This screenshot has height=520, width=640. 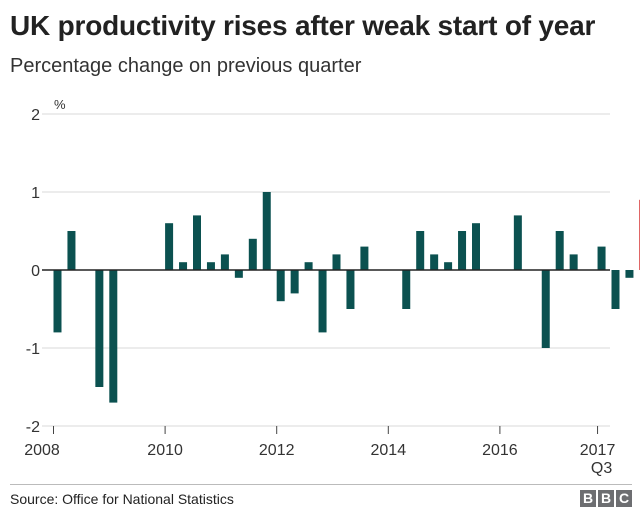 I want to click on chart-subtitle: Percentage change on previous quarter, so click(x=186, y=66).